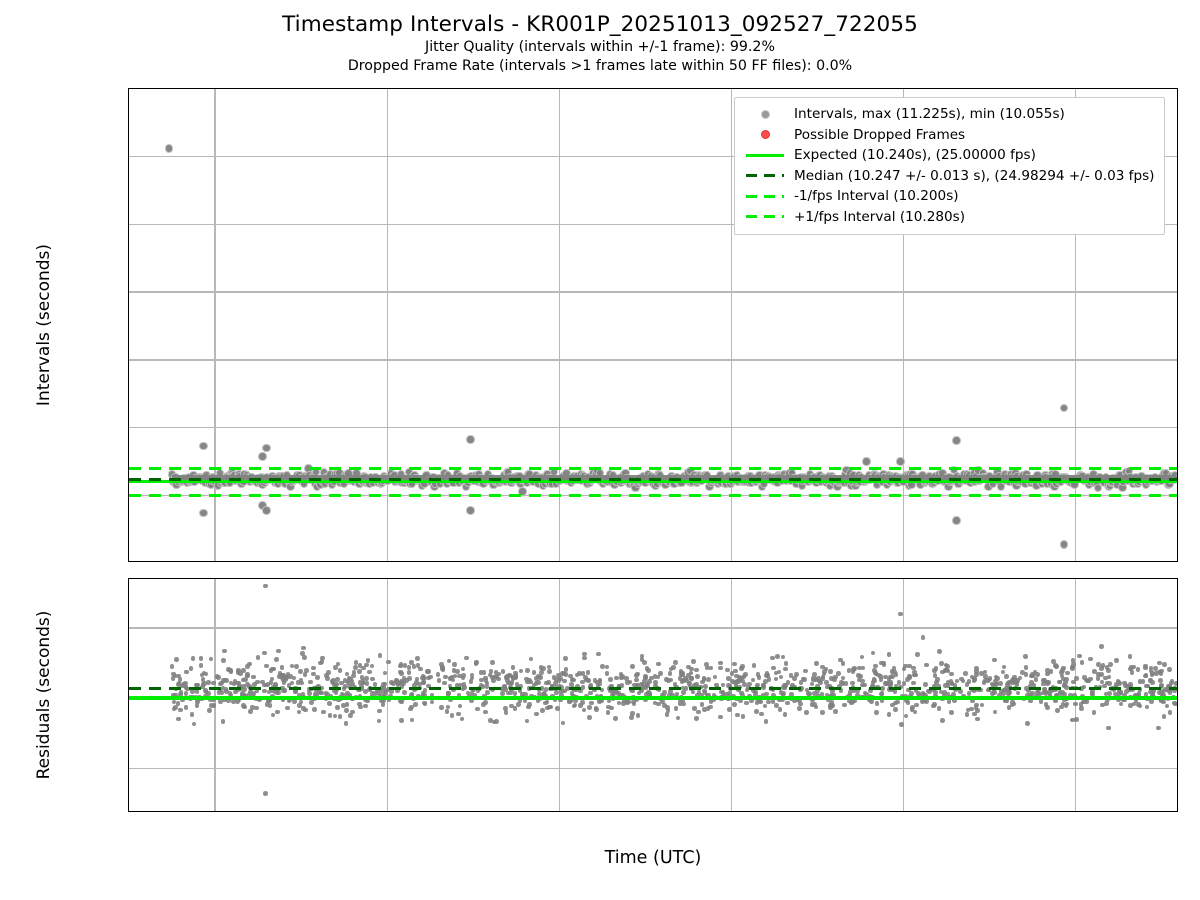  What do you see at coordinates (653, 858) in the screenshot?
I see `x-axis-label: Time (UTC)` at bounding box center [653, 858].